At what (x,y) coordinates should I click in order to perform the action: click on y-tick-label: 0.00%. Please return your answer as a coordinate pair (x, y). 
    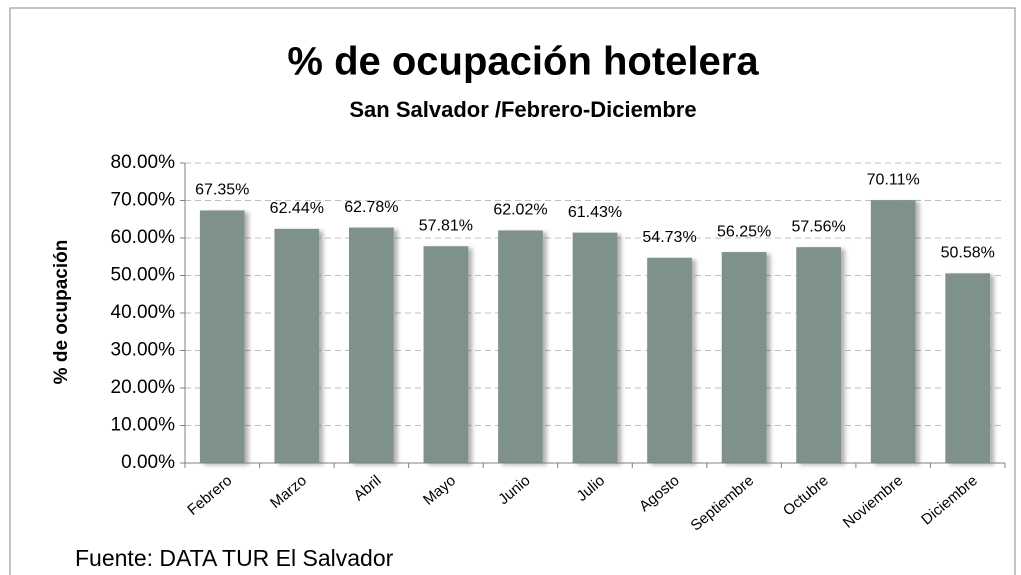
    Looking at the image, I should click on (148, 462).